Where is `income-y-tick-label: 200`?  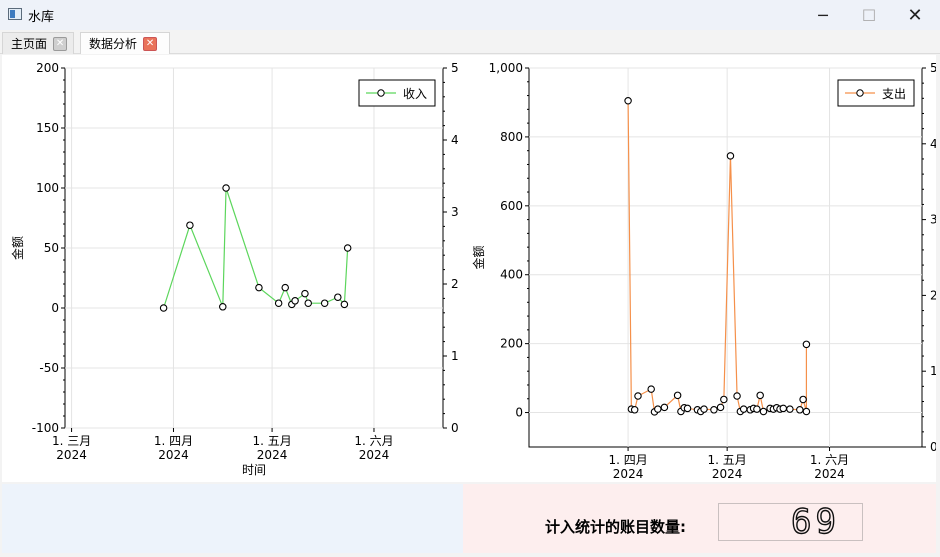
income-y-tick-label: 200 is located at coordinates (47, 68).